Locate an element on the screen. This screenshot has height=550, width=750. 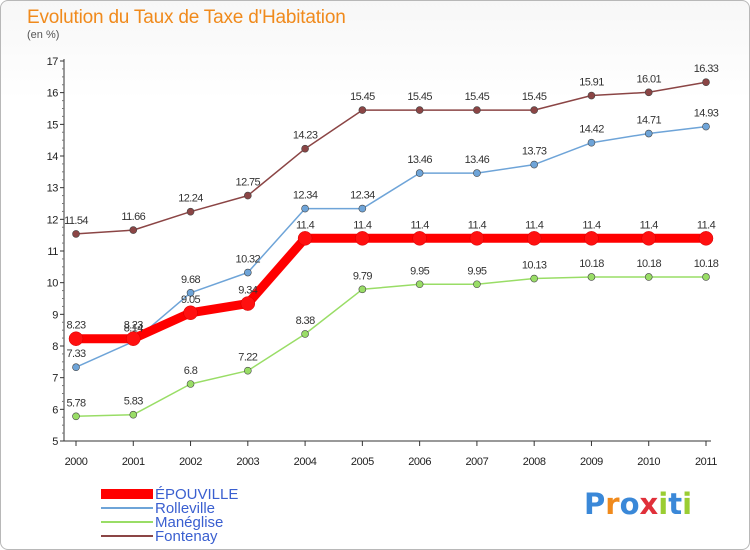
x-tick-label: 2001 is located at coordinates (133, 462).